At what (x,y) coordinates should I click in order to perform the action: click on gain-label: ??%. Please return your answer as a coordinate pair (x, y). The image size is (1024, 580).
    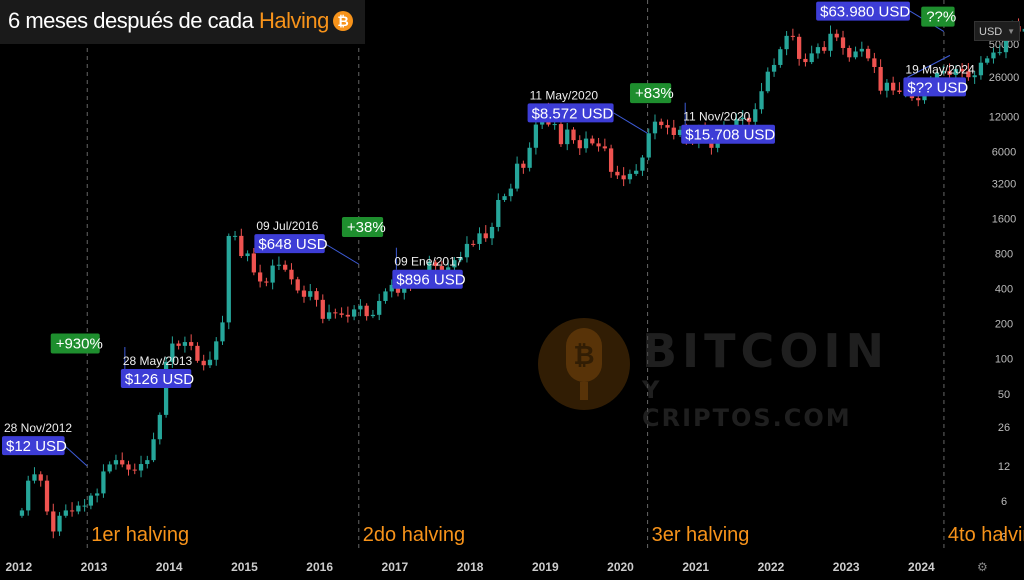
    Looking at the image, I should click on (941, 17).